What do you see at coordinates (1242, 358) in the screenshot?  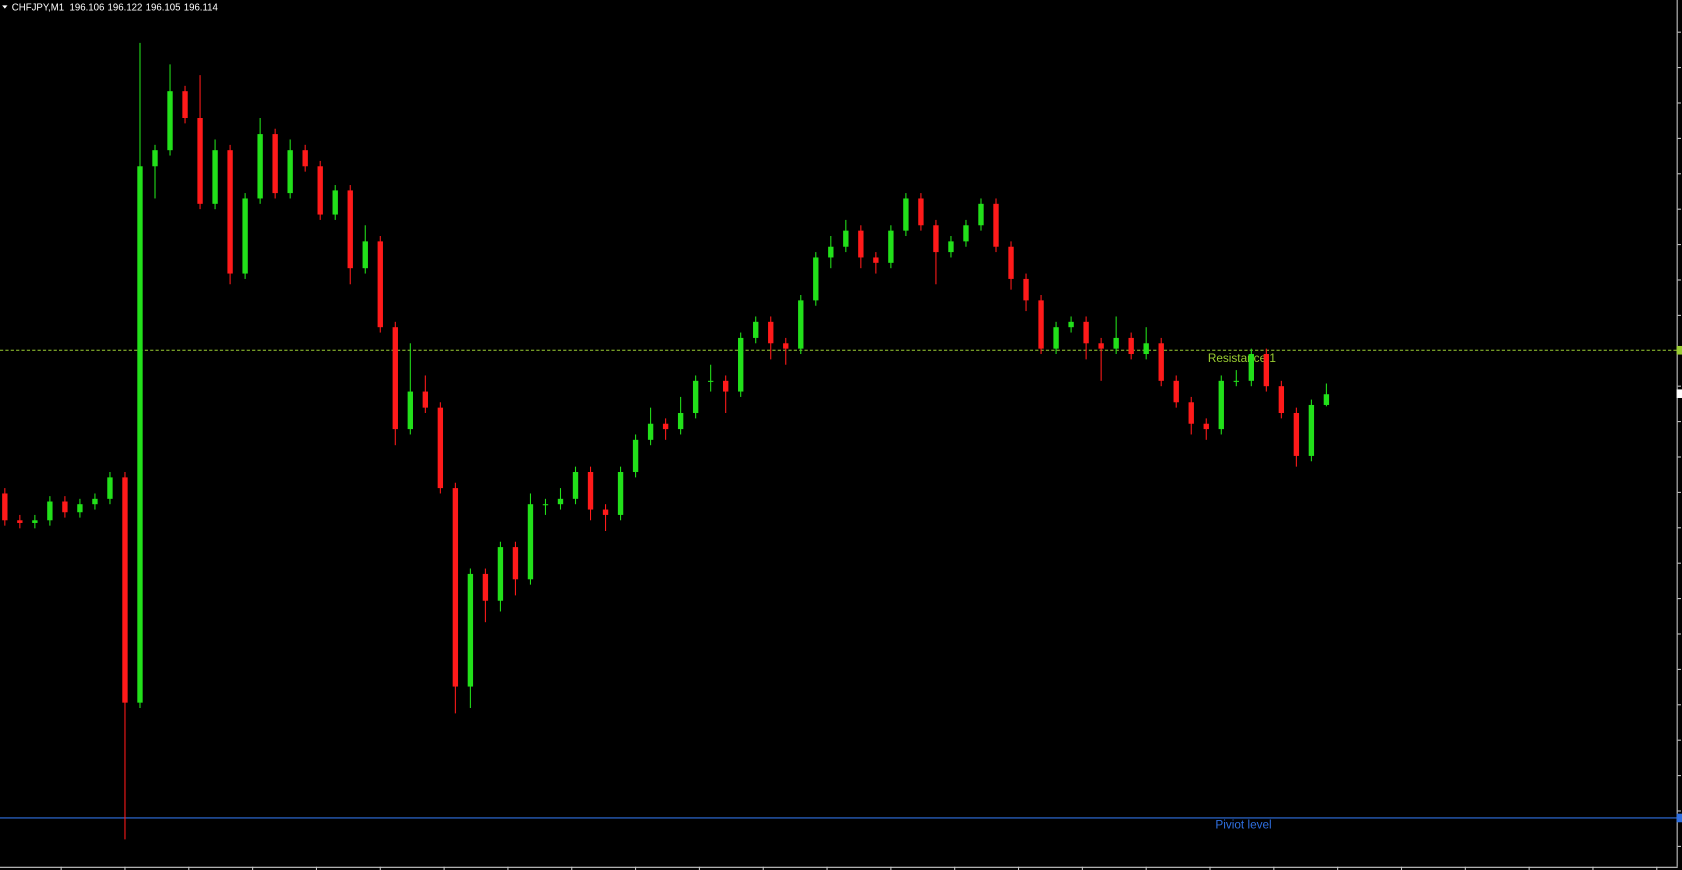 I see `level-label: Resistance 1` at bounding box center [1242, 358].